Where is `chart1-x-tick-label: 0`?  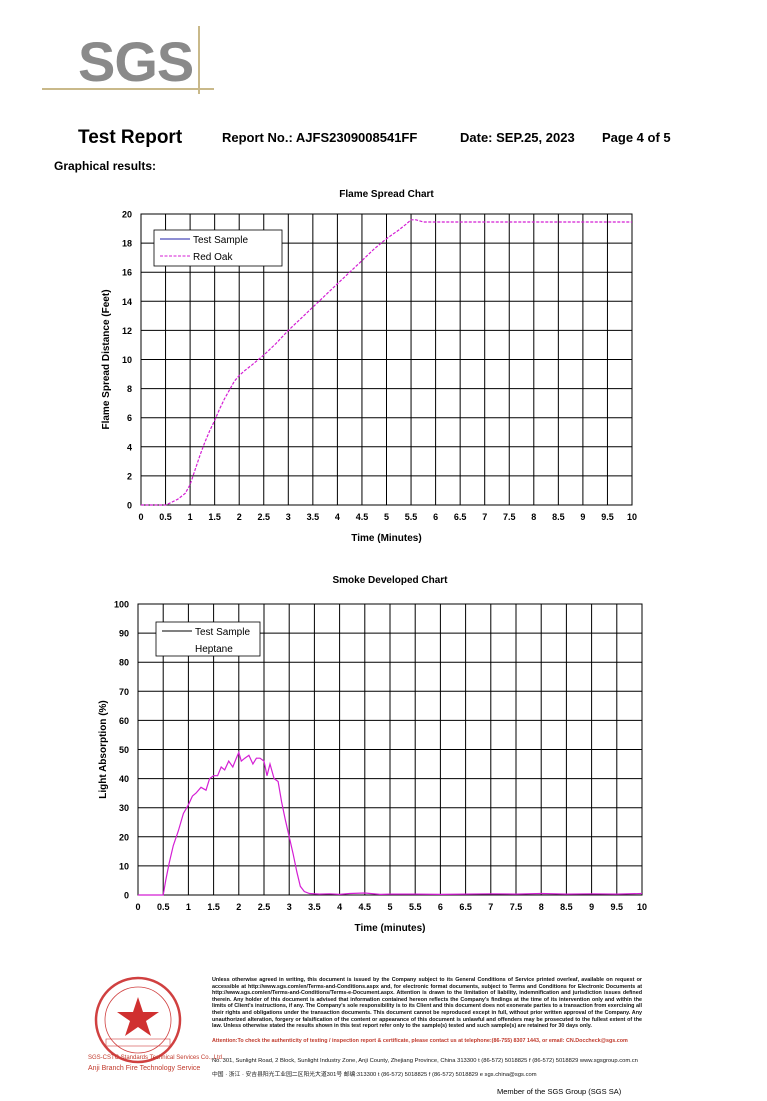 chart1-x-tick-label: 0 is located at coordinates (140, 517).